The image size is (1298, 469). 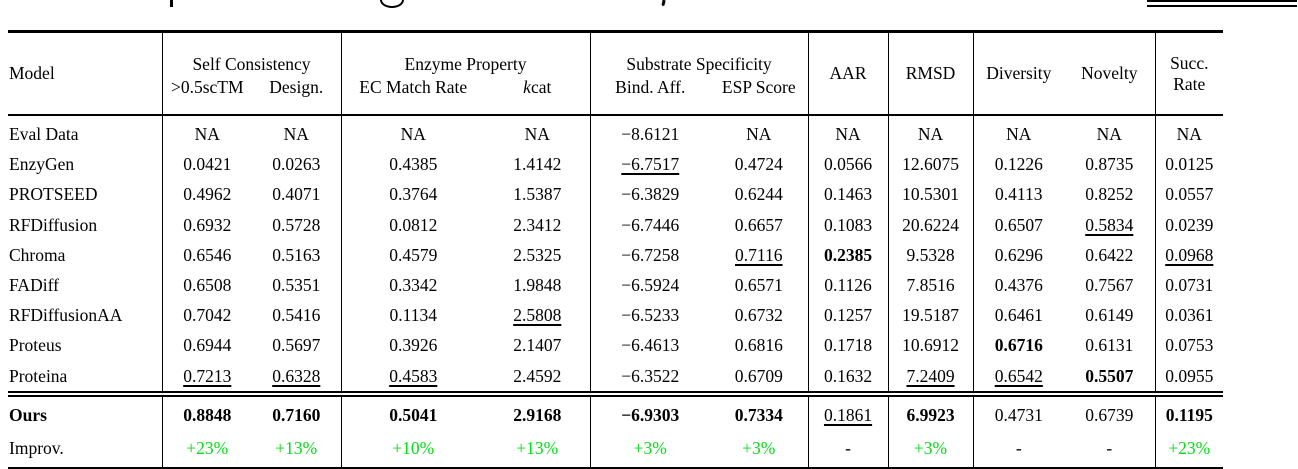 I want to click on model-name: Ours, so click(x=85, y=412).